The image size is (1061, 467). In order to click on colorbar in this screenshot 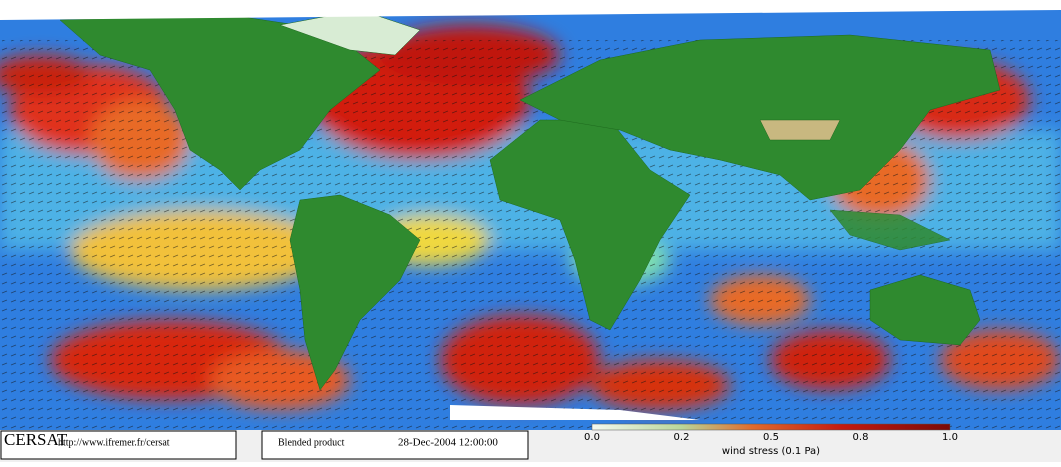, I will do `click(771, 427)`.